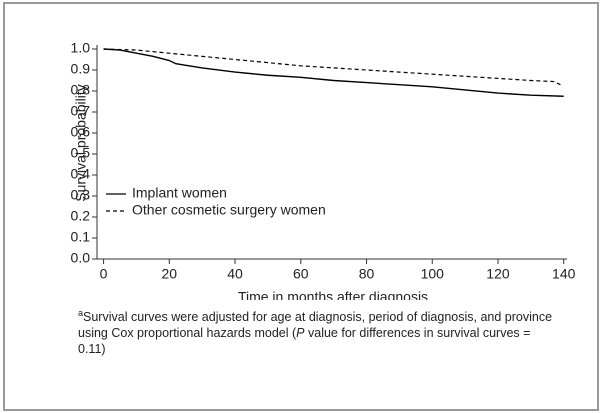  What do you see at coordinates (433, 274) in the screenshot?
I see `x-tick-label: 100` at bounding box center [433, 274].